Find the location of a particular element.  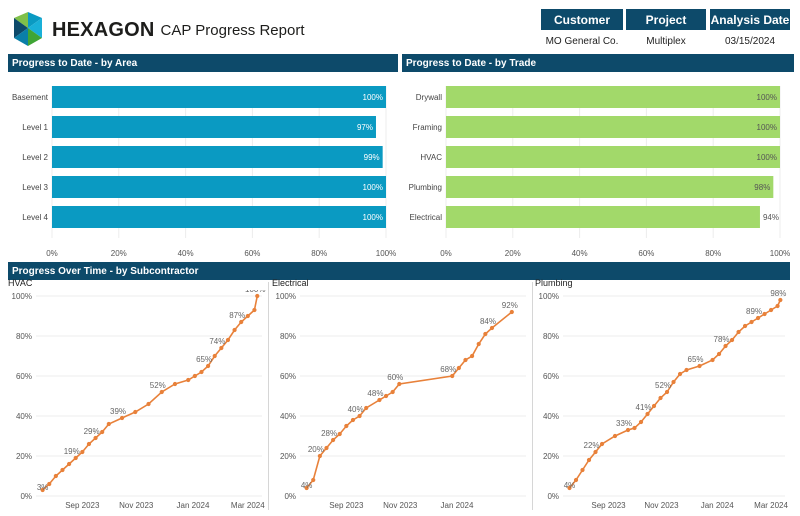

bar-value-label: 99% is located at coordinates (372, 157).